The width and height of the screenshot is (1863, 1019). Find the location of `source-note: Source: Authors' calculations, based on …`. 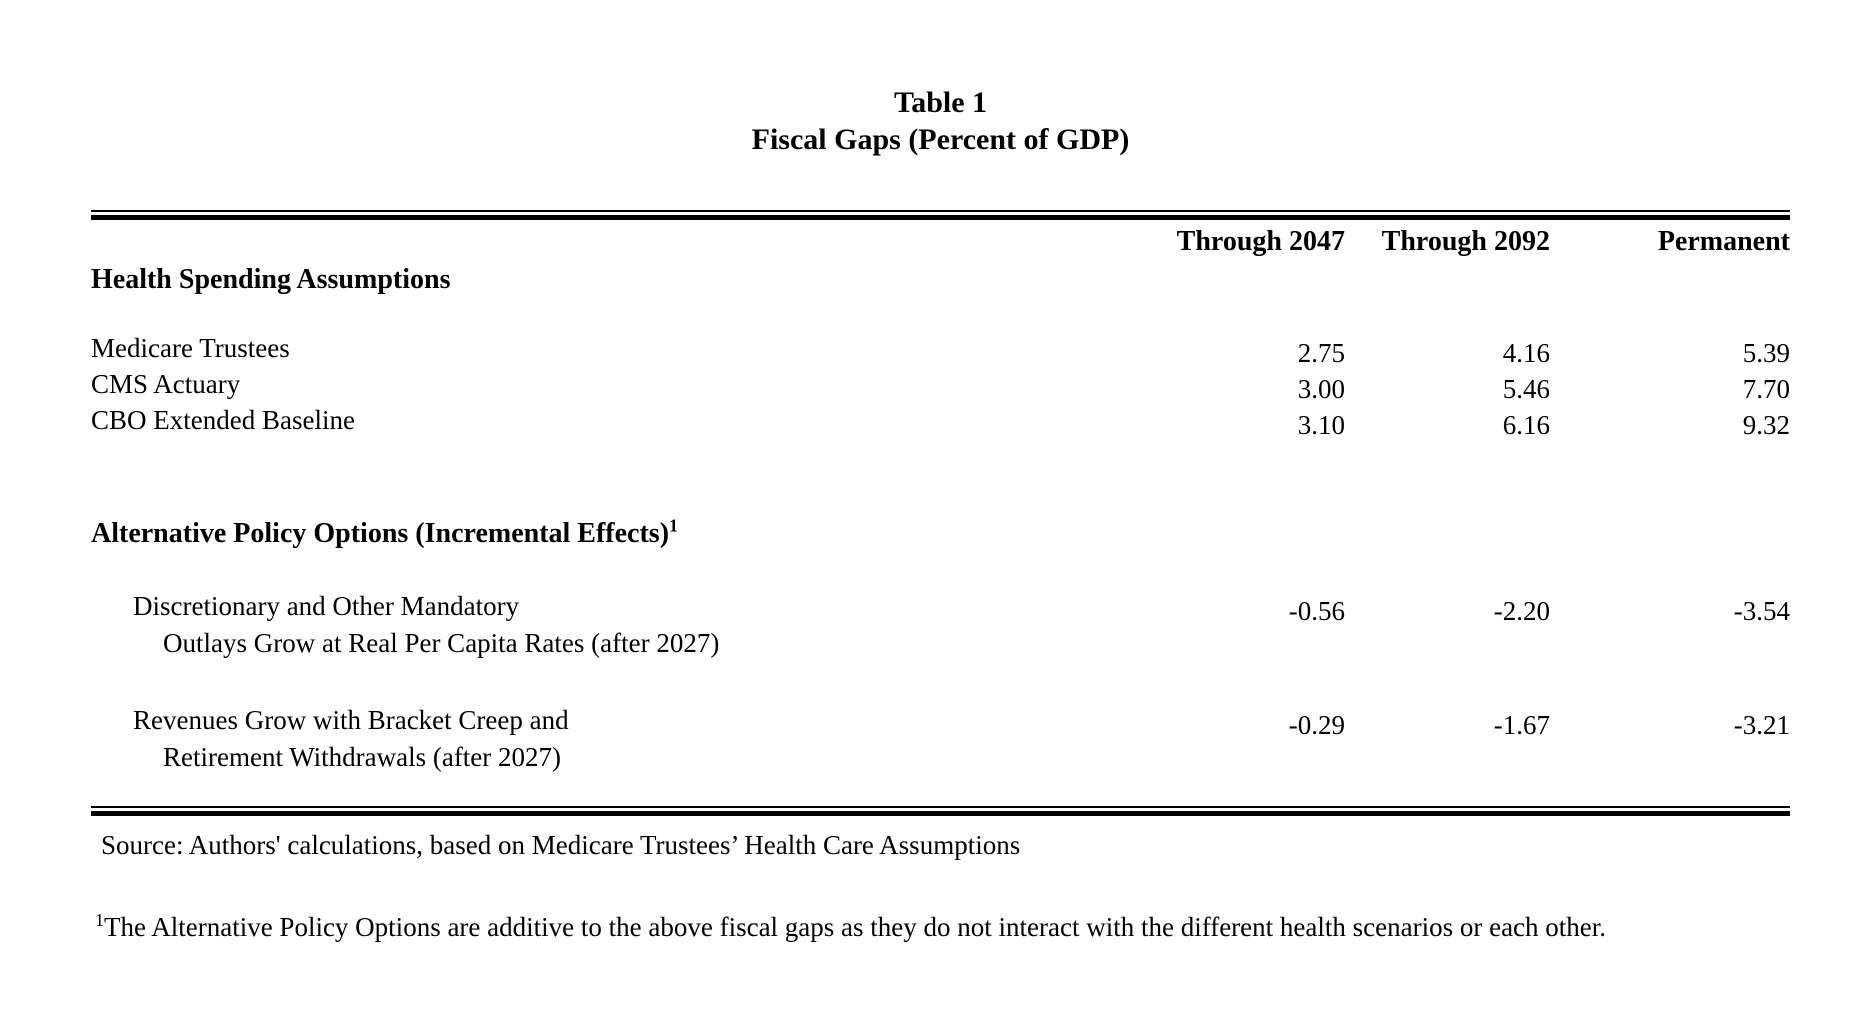

source-note: Source: Authors' calculations, based on … is located at coordinates (561, 845).